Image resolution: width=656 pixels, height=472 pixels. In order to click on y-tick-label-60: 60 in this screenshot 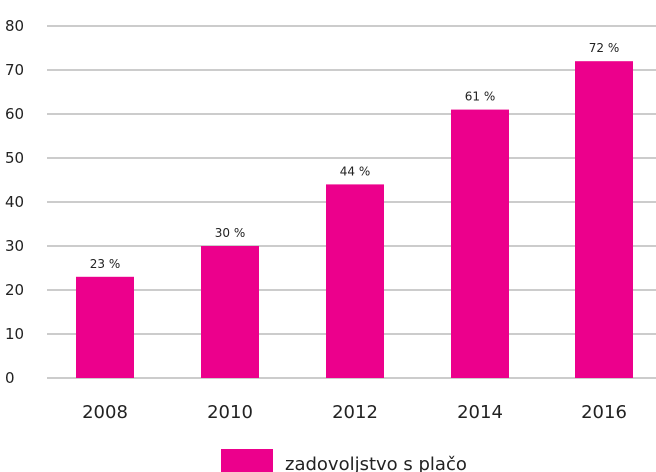, I will do `click(14, 114)`.